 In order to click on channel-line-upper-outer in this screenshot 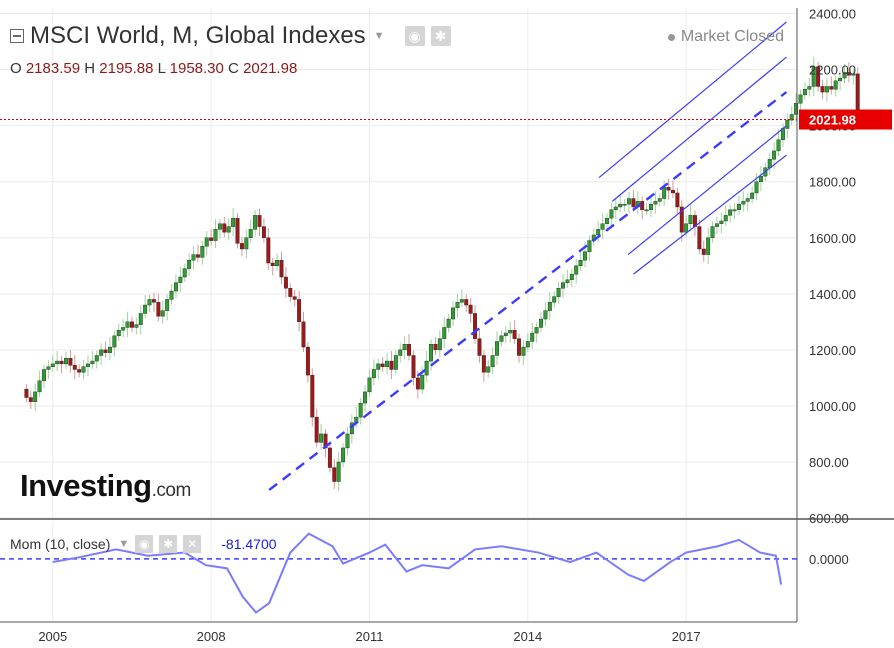, I will do `click(692, 99)`.